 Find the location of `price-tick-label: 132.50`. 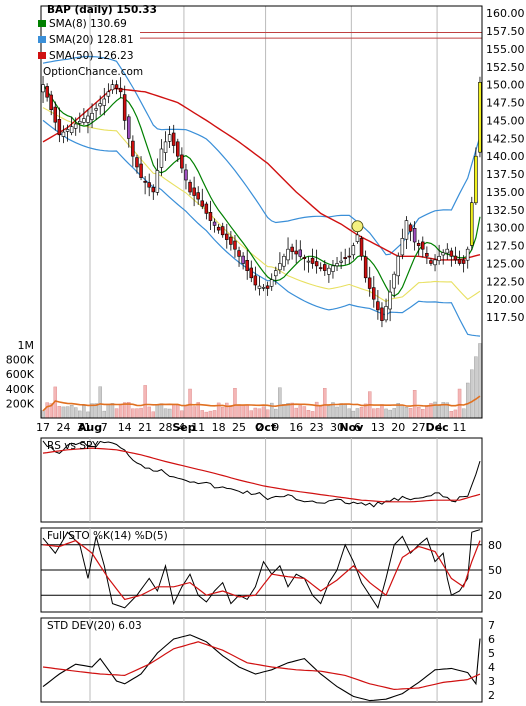

price-tick-label: 132.50 is located at coordinates (505, 210).